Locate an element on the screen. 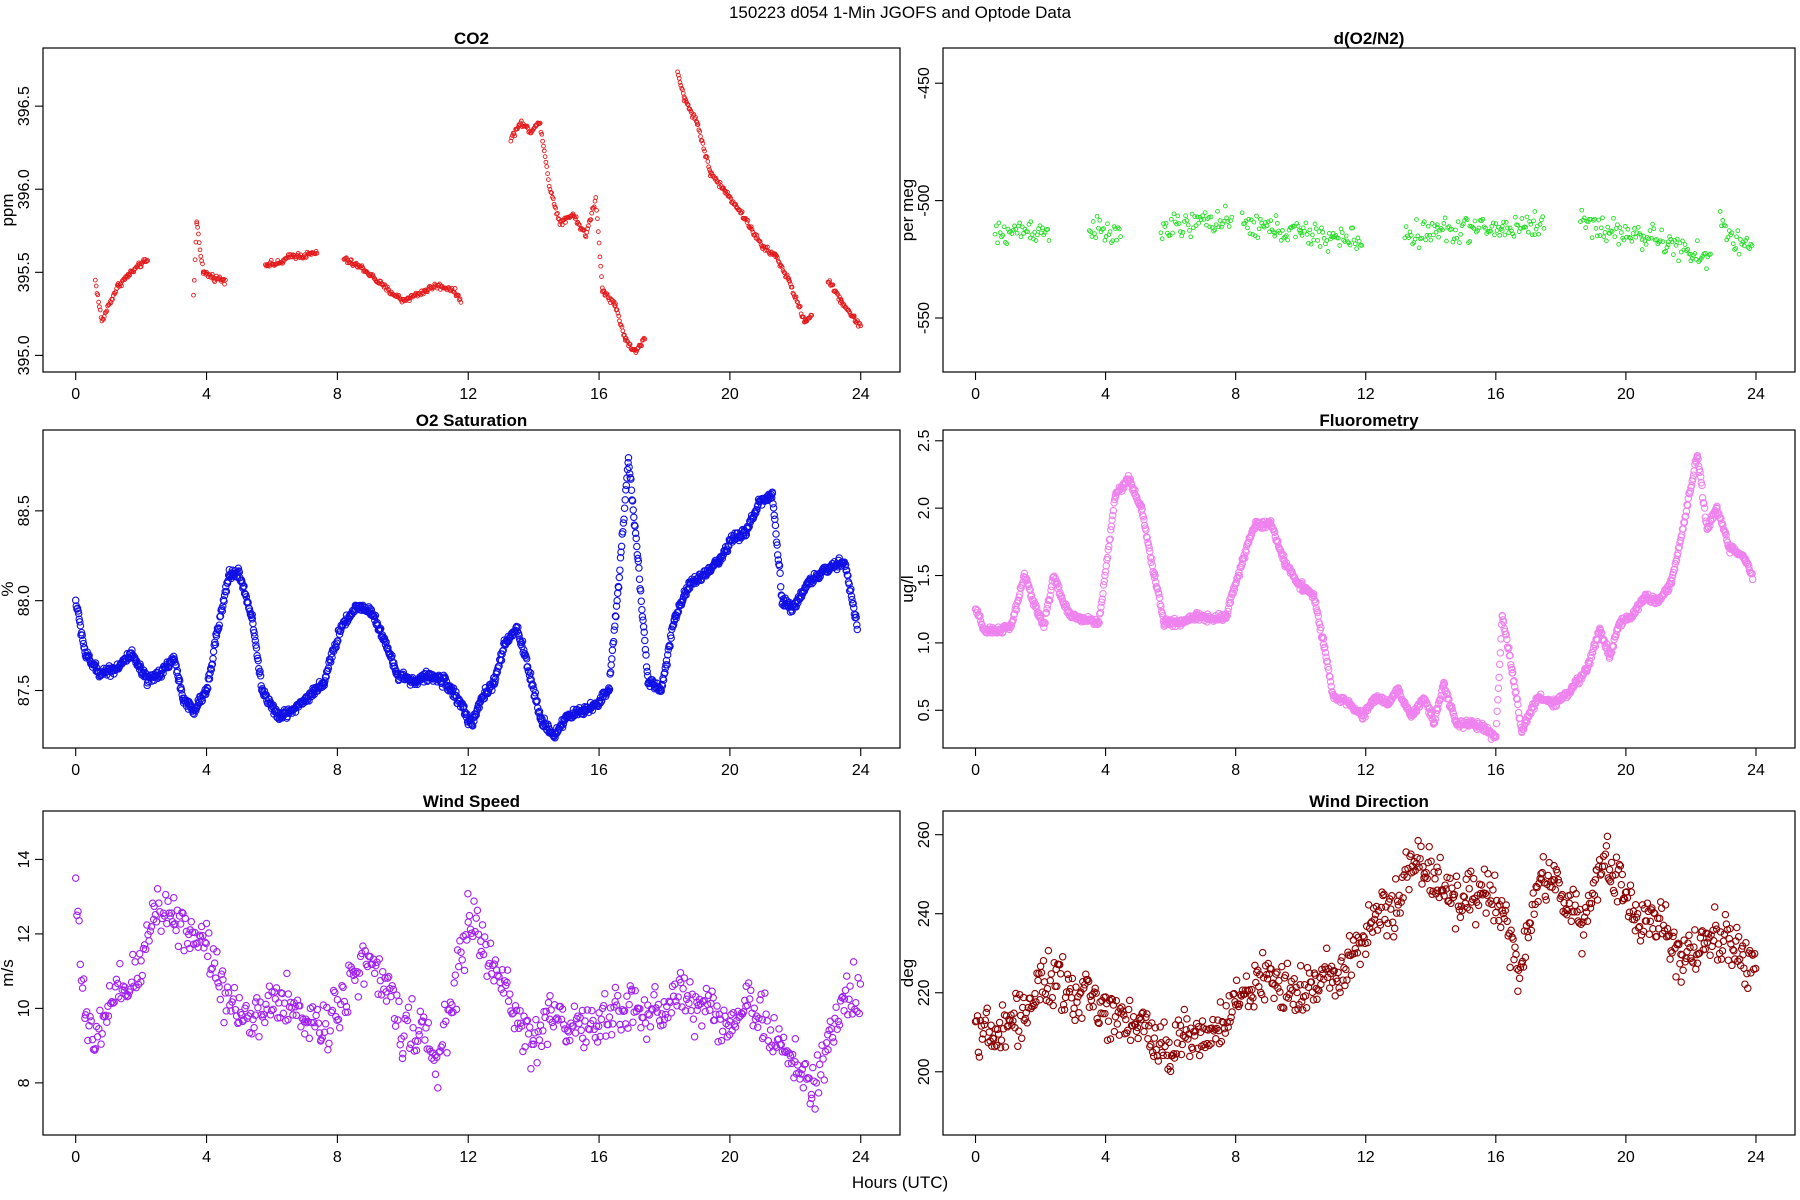 The image size is (1800, 1200). do2n2-plot-frame is located at coordinates (1369, 210).